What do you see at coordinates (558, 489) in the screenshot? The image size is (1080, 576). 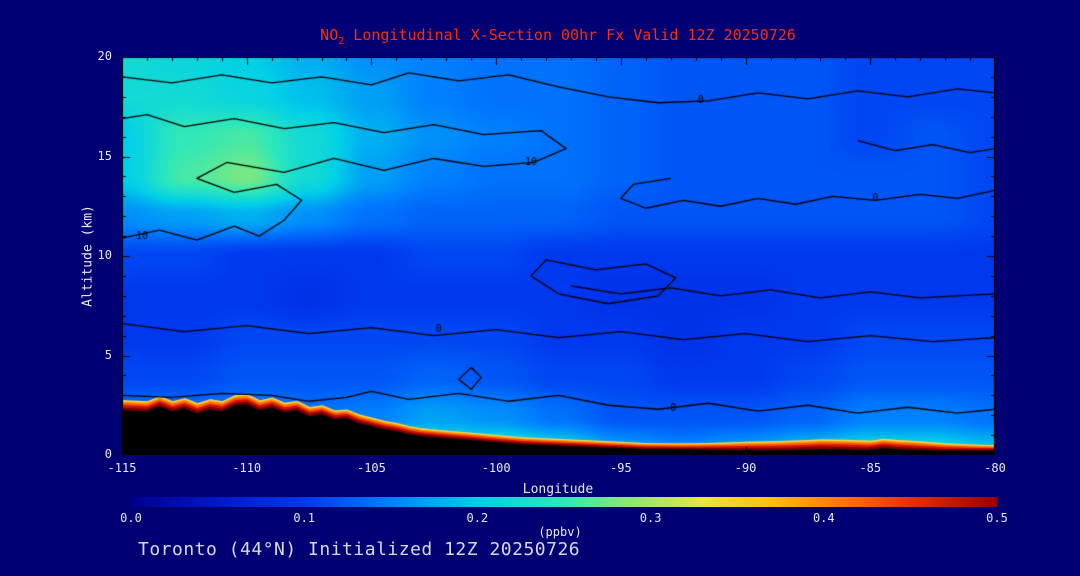 I see `x-axis-label: Longitude` at bounding box center [558, 489].